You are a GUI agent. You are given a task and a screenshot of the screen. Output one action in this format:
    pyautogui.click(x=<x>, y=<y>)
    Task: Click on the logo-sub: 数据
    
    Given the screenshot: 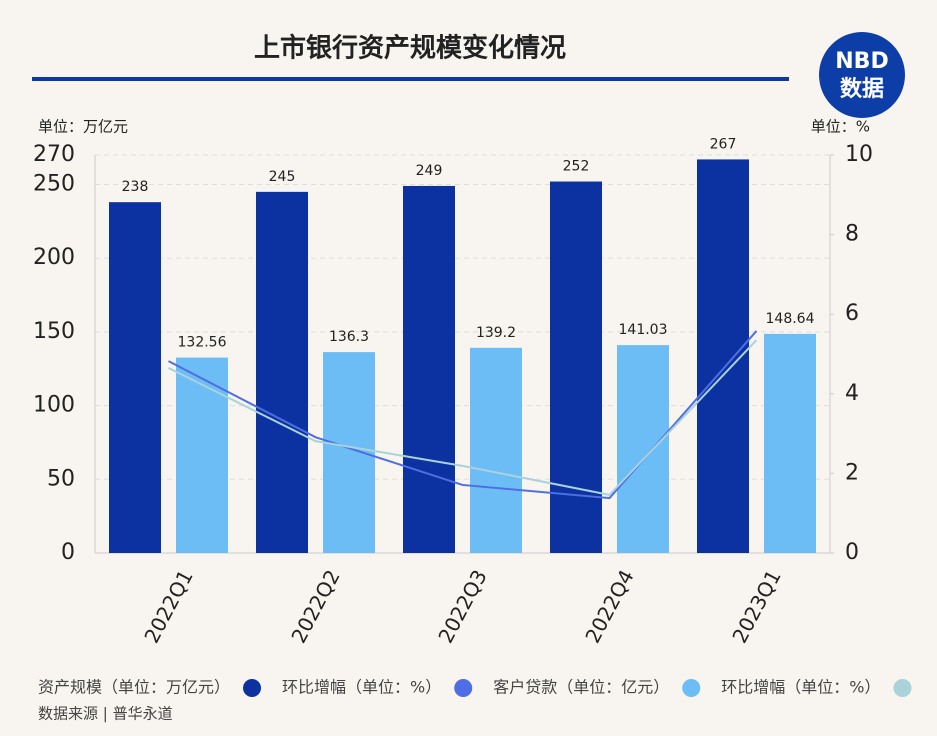 What is the action you would take?
    pyautogui.click(x=862, y=89)
    